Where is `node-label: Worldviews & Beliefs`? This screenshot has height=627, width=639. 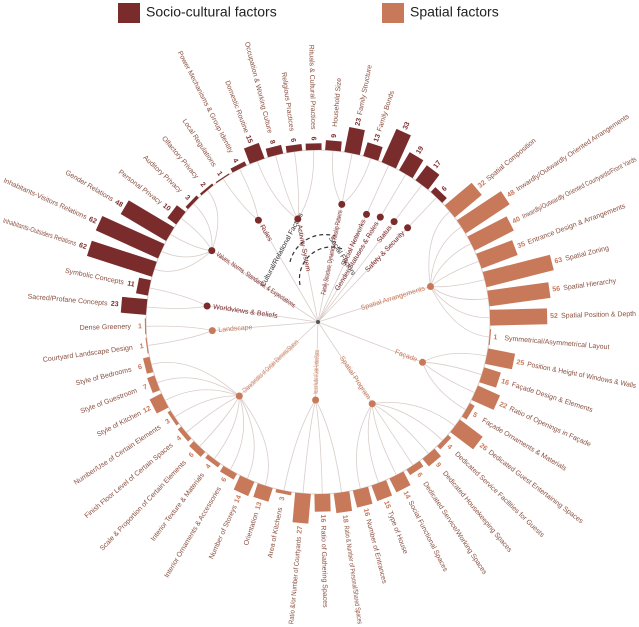
node-label: Worldviews & Beliefs is located at coordinates (246, 312).